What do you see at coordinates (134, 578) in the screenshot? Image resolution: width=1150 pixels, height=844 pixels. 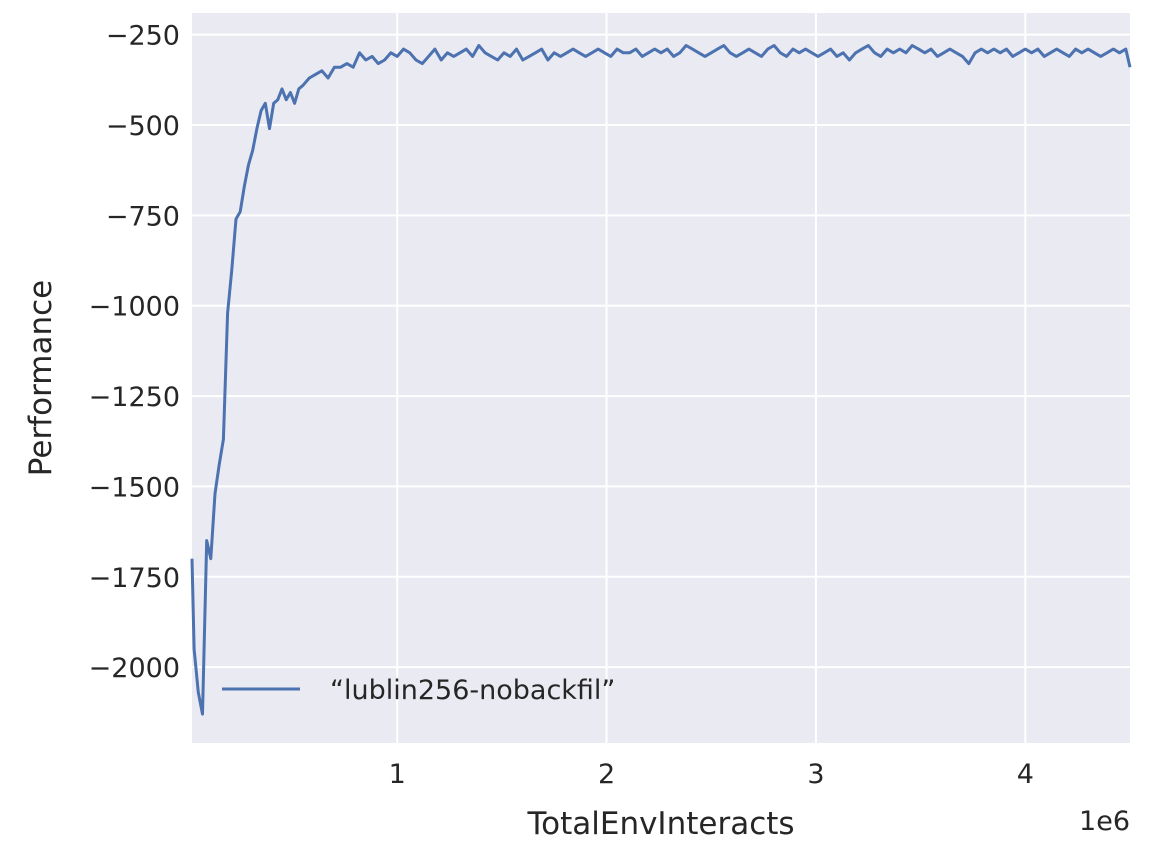 I see `y-tick-label: −1750` at bounding box center [134, 578].